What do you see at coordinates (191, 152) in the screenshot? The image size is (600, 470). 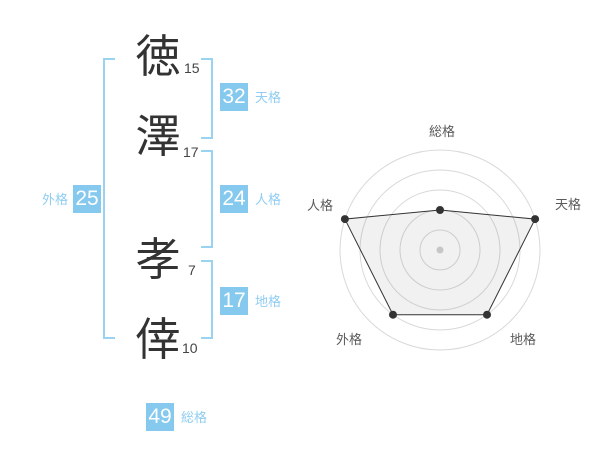 I see `stroke-count-2: 17` at bounding box center [191, 152].